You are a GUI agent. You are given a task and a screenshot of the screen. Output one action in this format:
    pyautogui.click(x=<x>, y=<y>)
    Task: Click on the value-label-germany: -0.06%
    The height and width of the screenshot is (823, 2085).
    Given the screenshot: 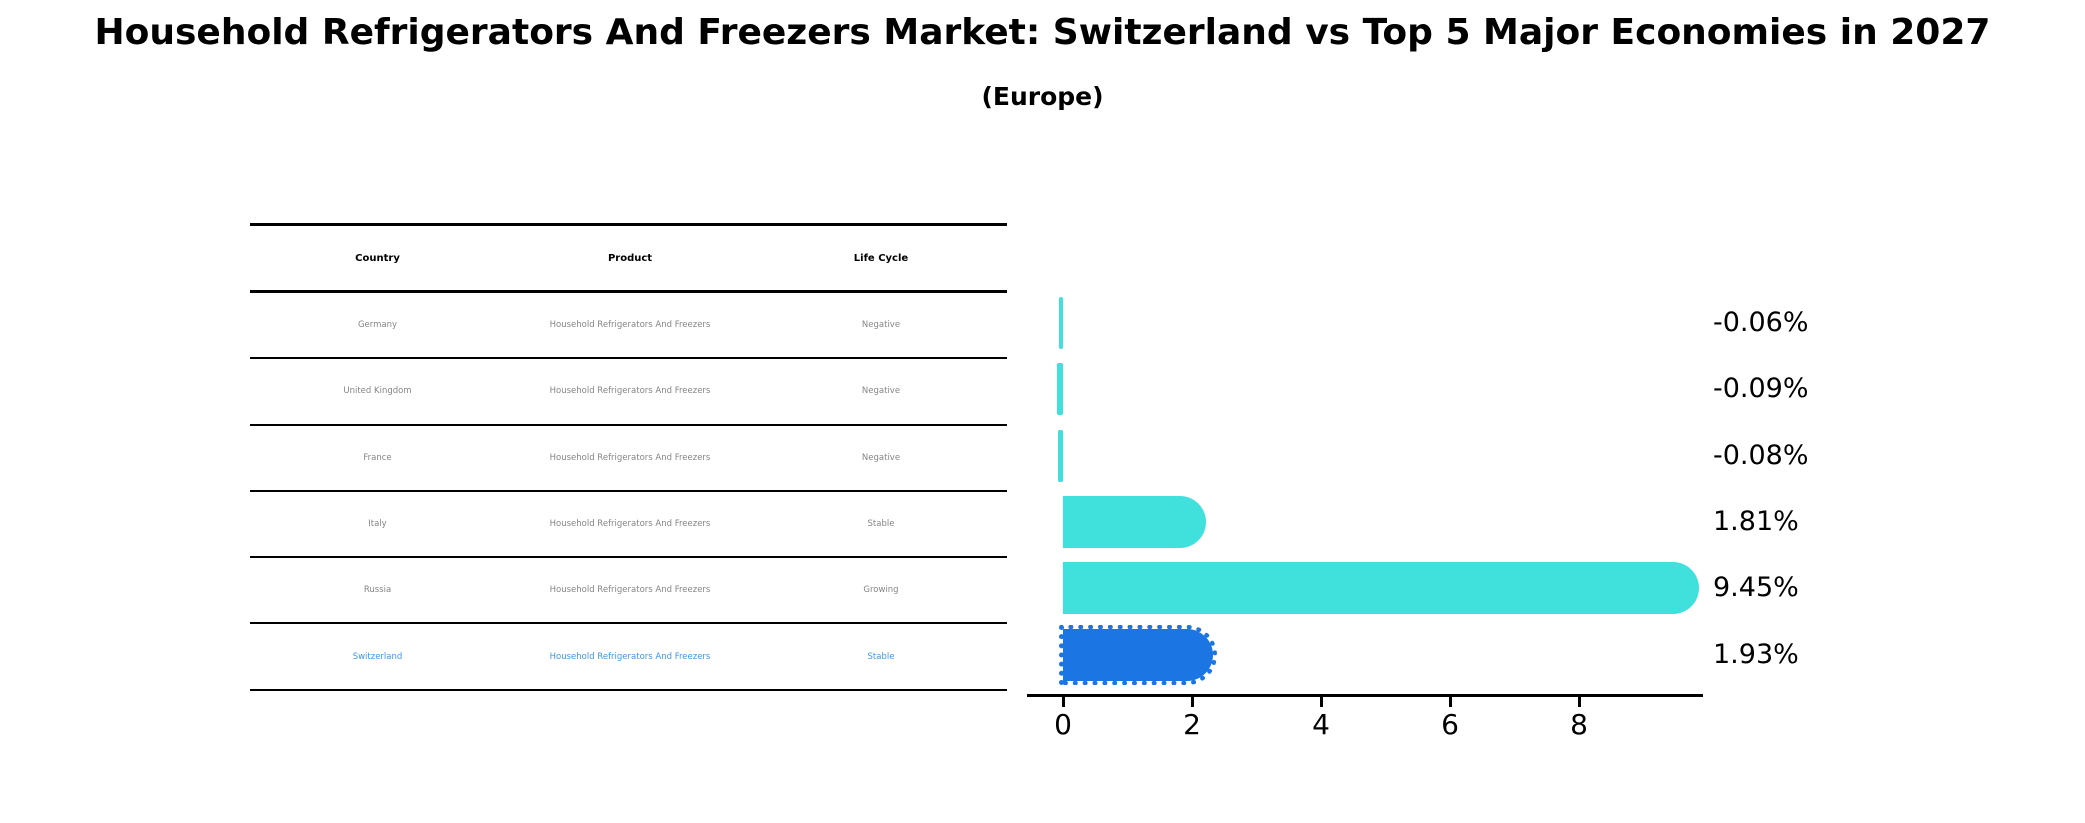 What is the action you would take?
    pyautogui.click(x=1761, y=322)
    